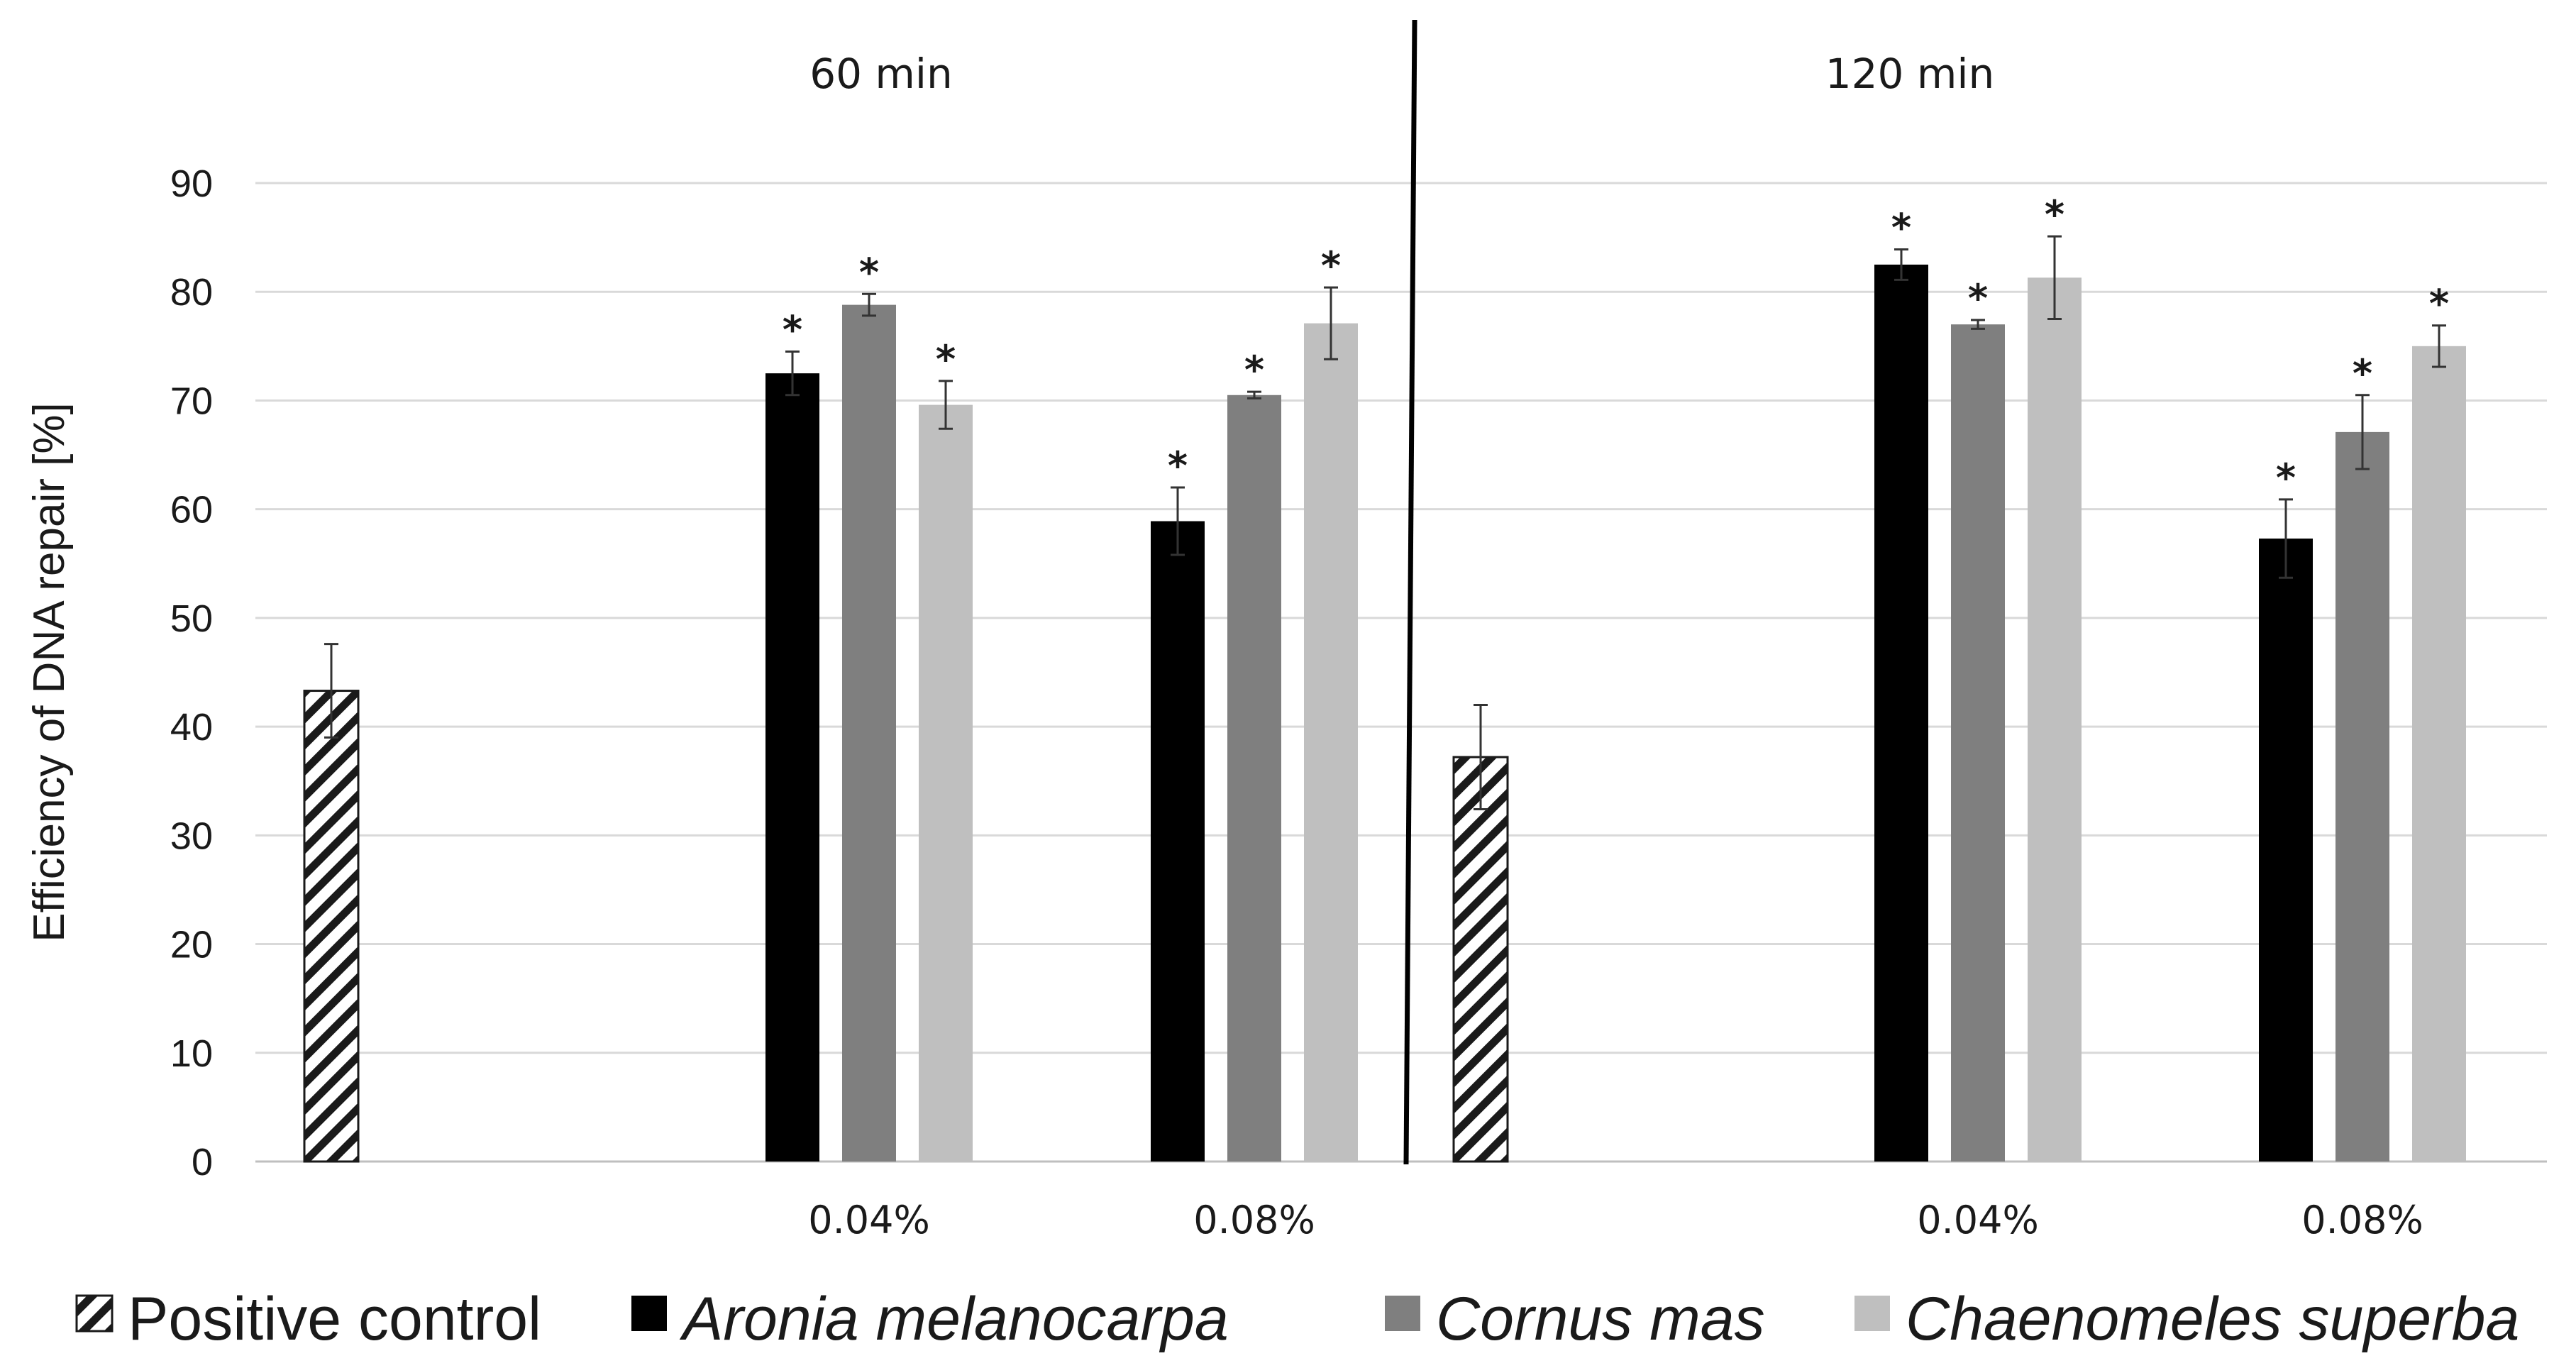  What do you see at coordinates (191, 292) in the screenshot?
I see `y-tick-label: 80` at bounding box center [191, 292].